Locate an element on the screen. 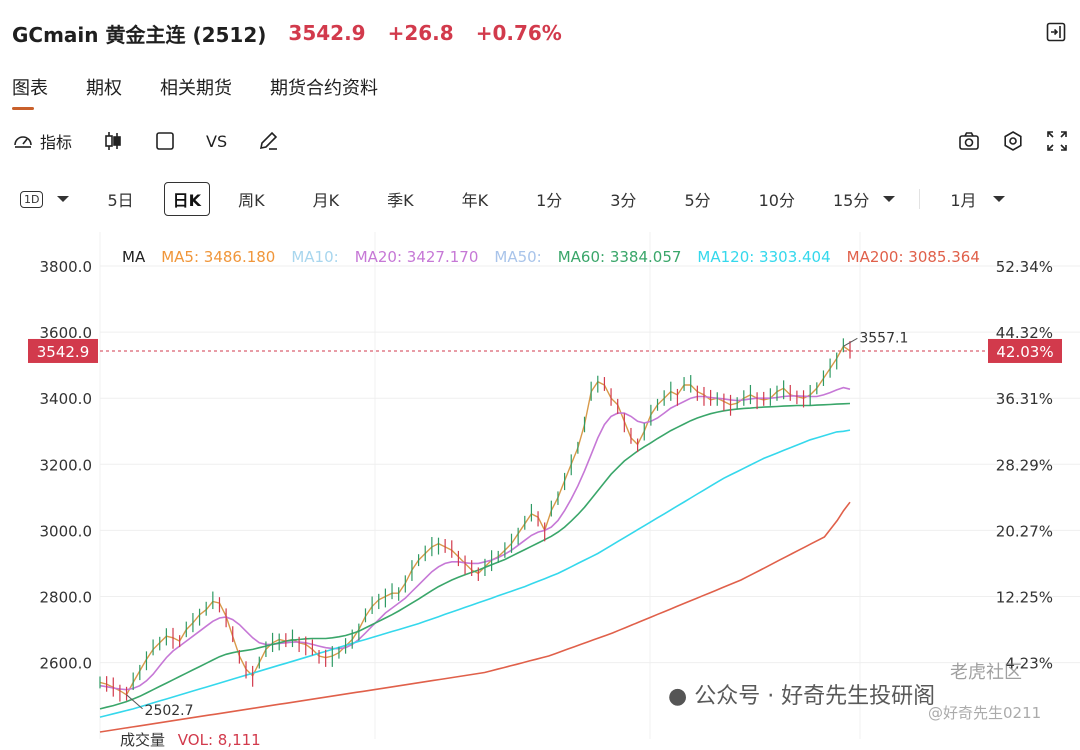 The width and height of the screenshot is (1080, 750). instrument-title: GCmain 黄金主连 (2512) is located at coordinates (139, 34).